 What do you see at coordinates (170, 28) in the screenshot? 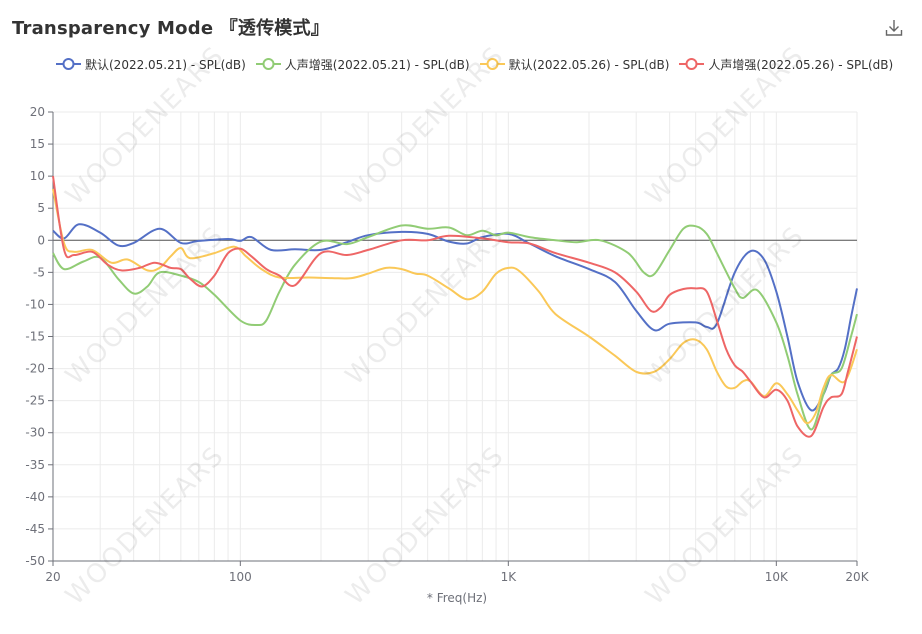
I see `page-title: Transparency Mode 『透传模式』` at bounding box center [170, 28].